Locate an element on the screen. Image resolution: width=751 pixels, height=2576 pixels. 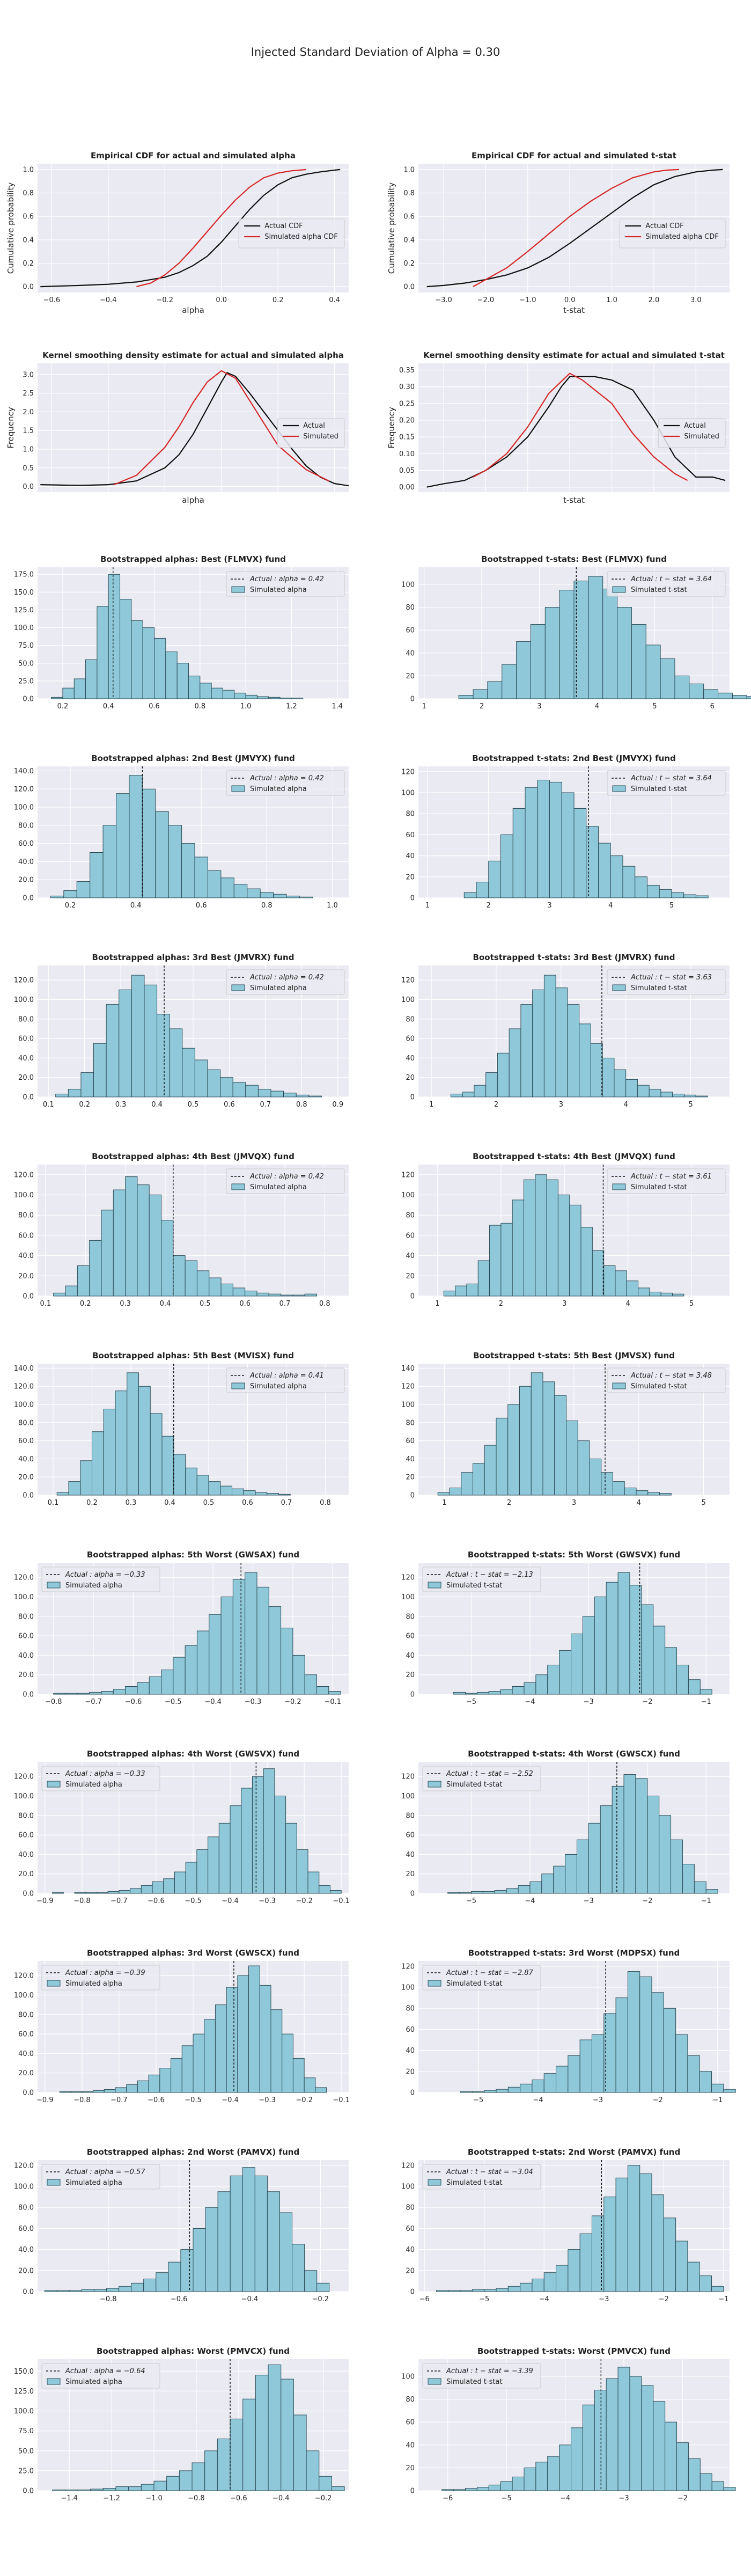
x-tick-label: −0.9 is located at coordinates (45, 1901).